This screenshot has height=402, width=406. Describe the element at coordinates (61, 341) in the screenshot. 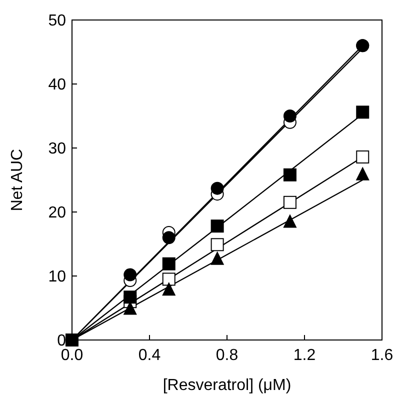

I see `y-tick-label: 0` at that location.